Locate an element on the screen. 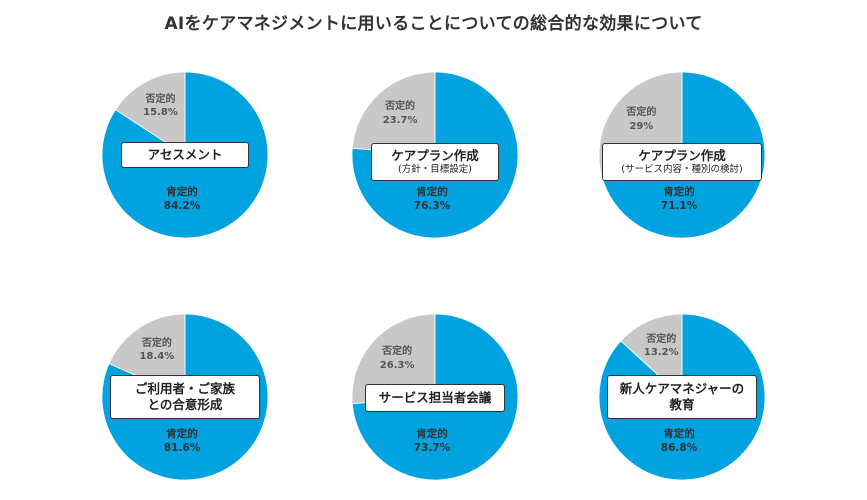 The width and height of the screenshot is (867, 500). pie-label-negative-value: 23.7% is located at coordinates (400, 120).